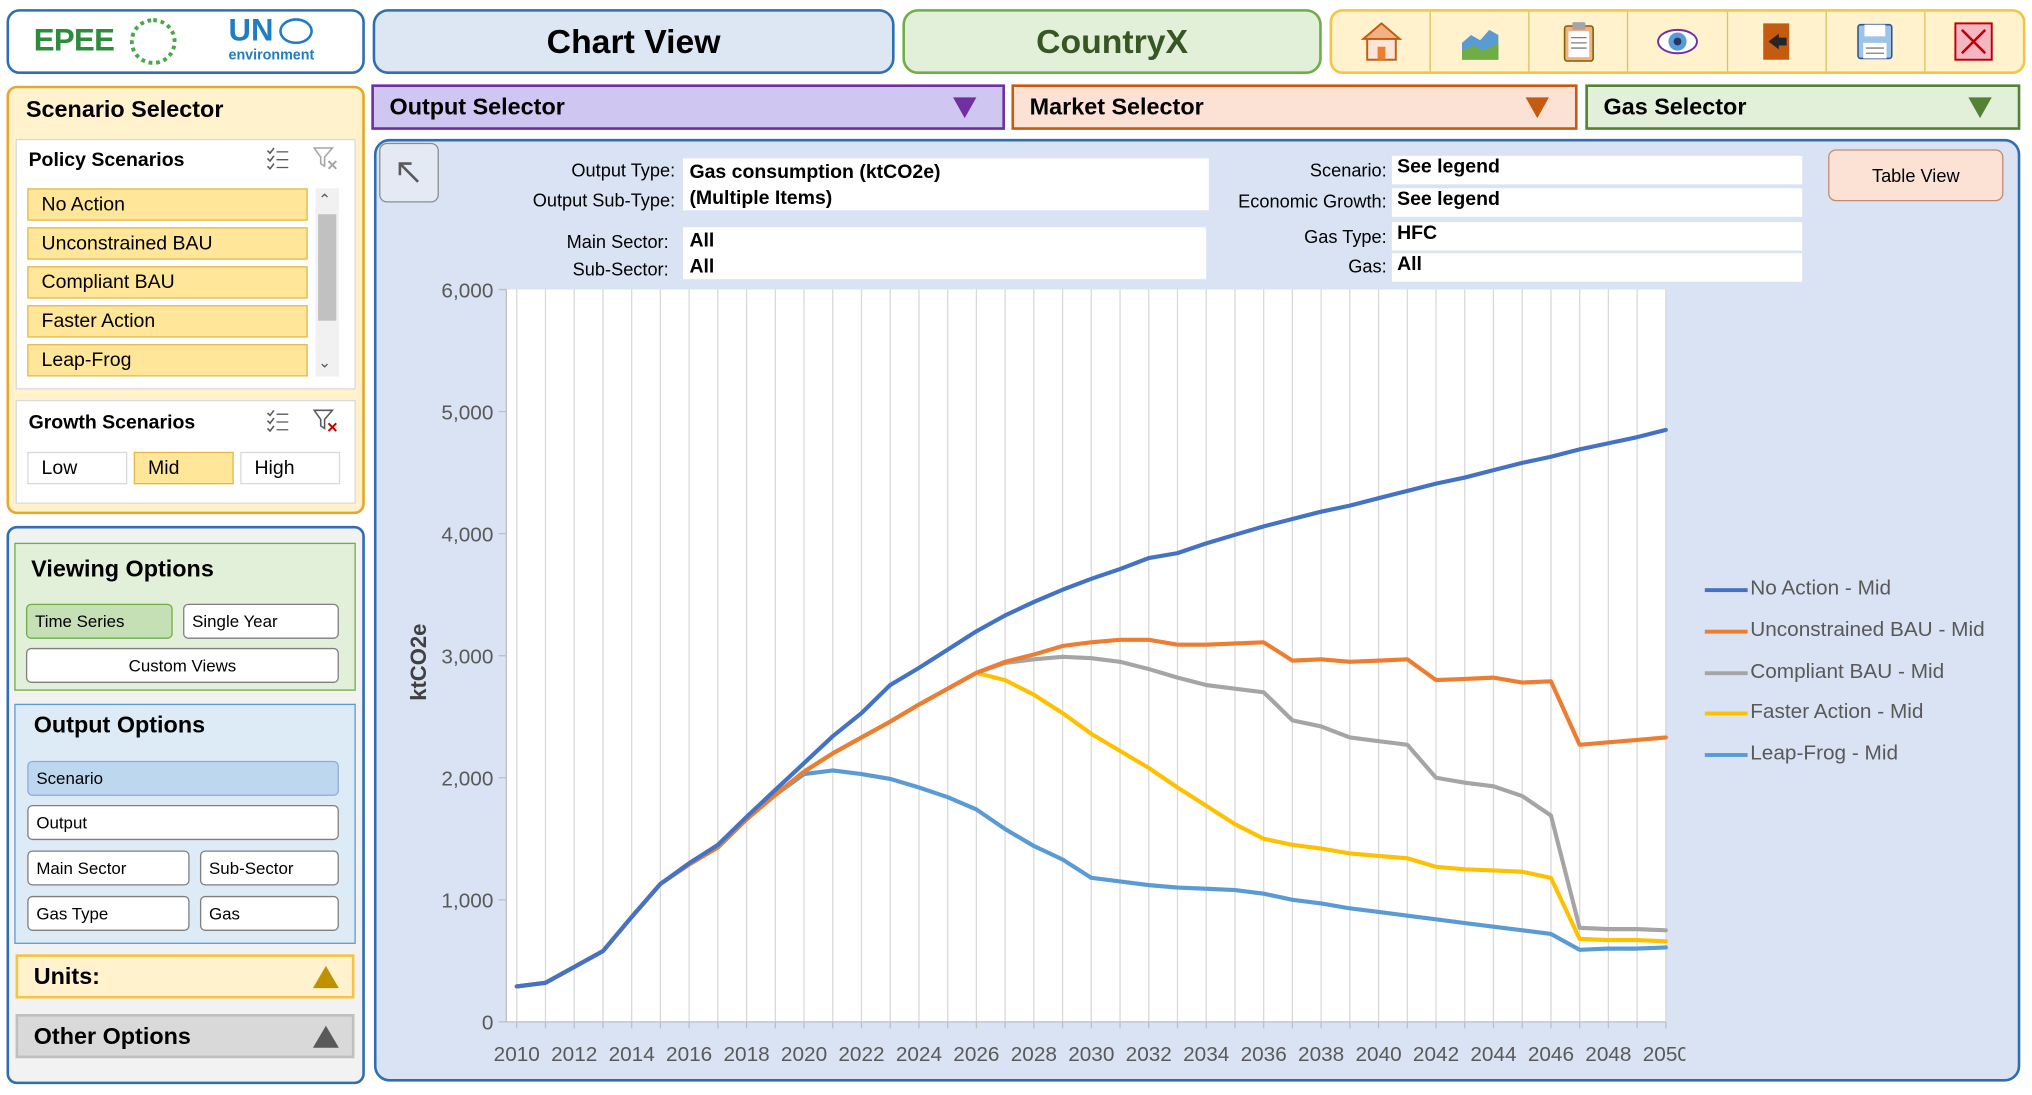  I want to click on sub-sector-label: Sub-Sector:, so click(620, 269).